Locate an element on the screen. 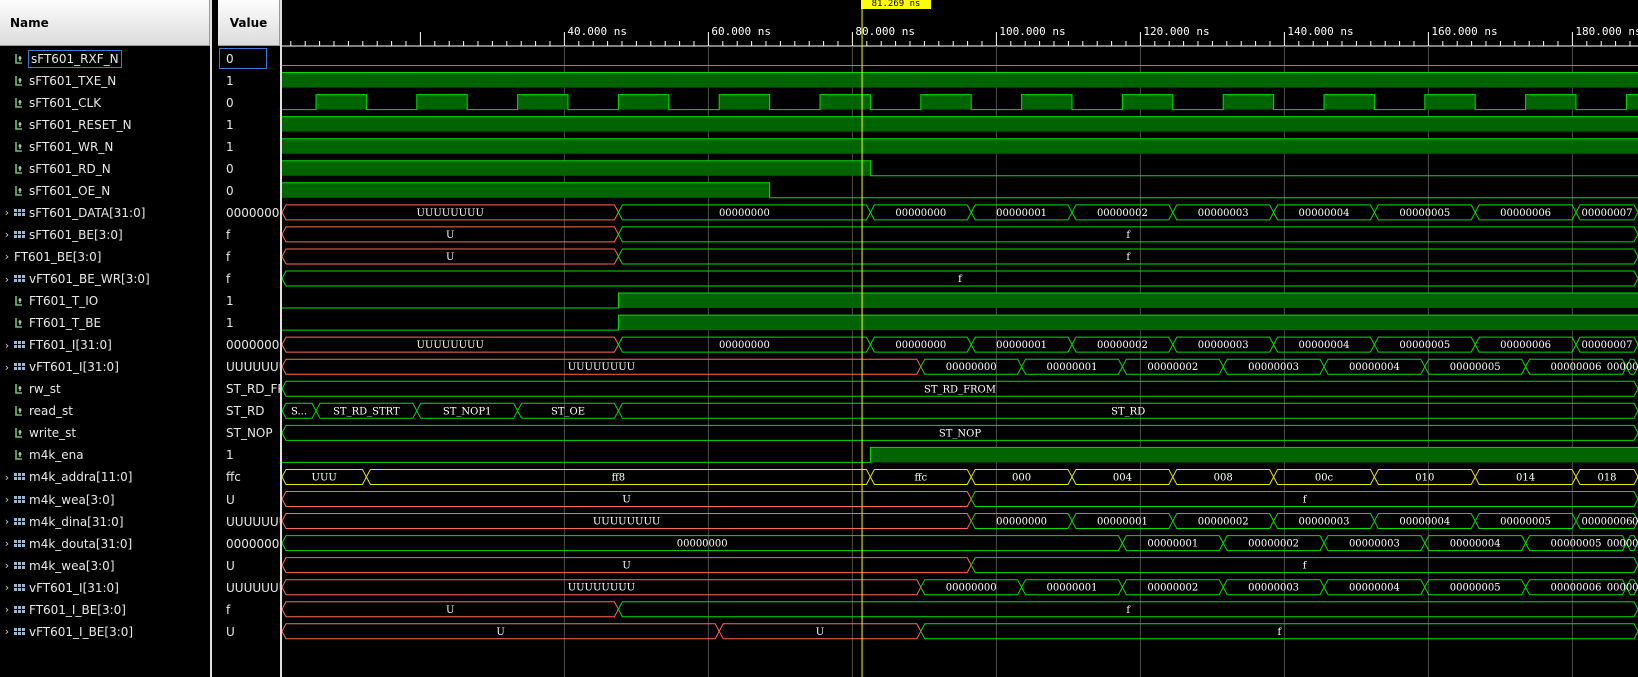  tick-label: 80.000 ns is located at coordinates (885, 31).